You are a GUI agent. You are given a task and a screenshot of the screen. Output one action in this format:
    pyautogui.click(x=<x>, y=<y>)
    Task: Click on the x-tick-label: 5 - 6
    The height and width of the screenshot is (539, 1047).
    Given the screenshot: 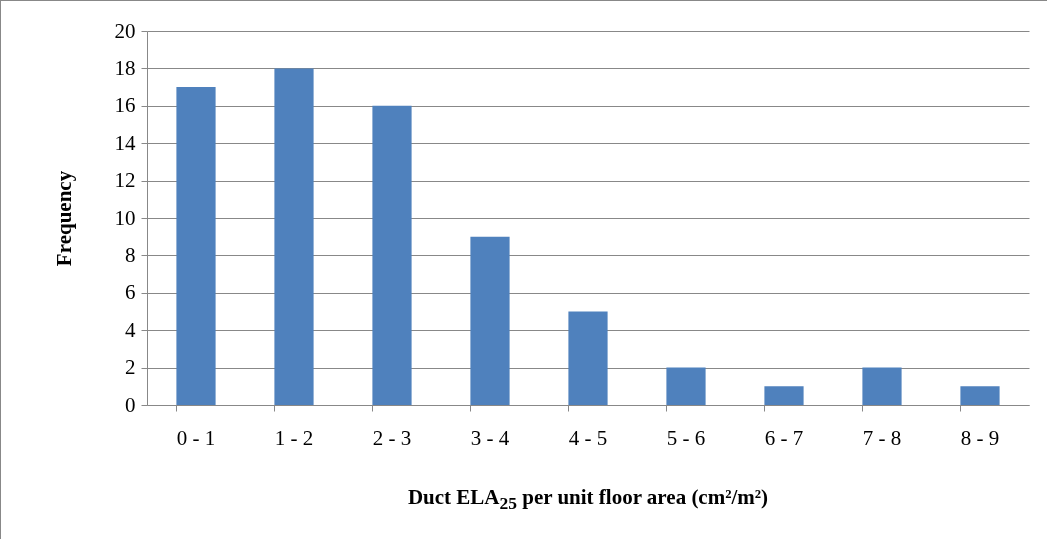 What is the action you would take?
    pyautogui.click(x=686, y=437)
    